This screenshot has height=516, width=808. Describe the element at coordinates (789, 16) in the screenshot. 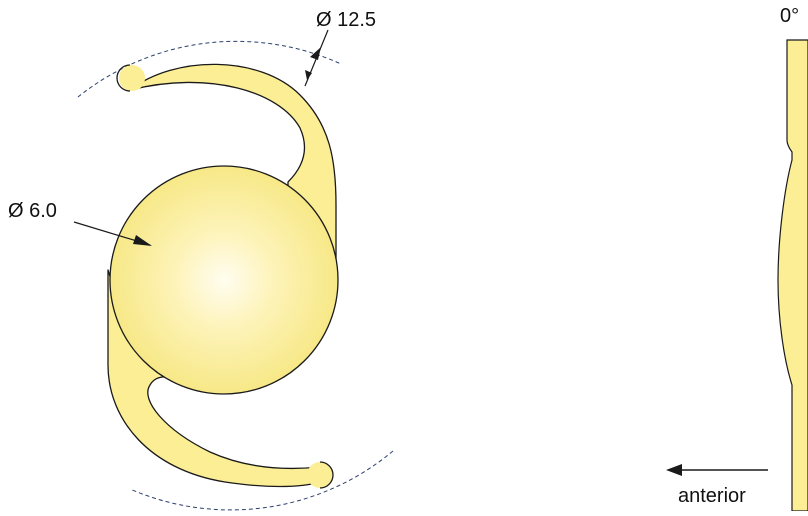

I see `haptic-angle-label: 0°` at that location.